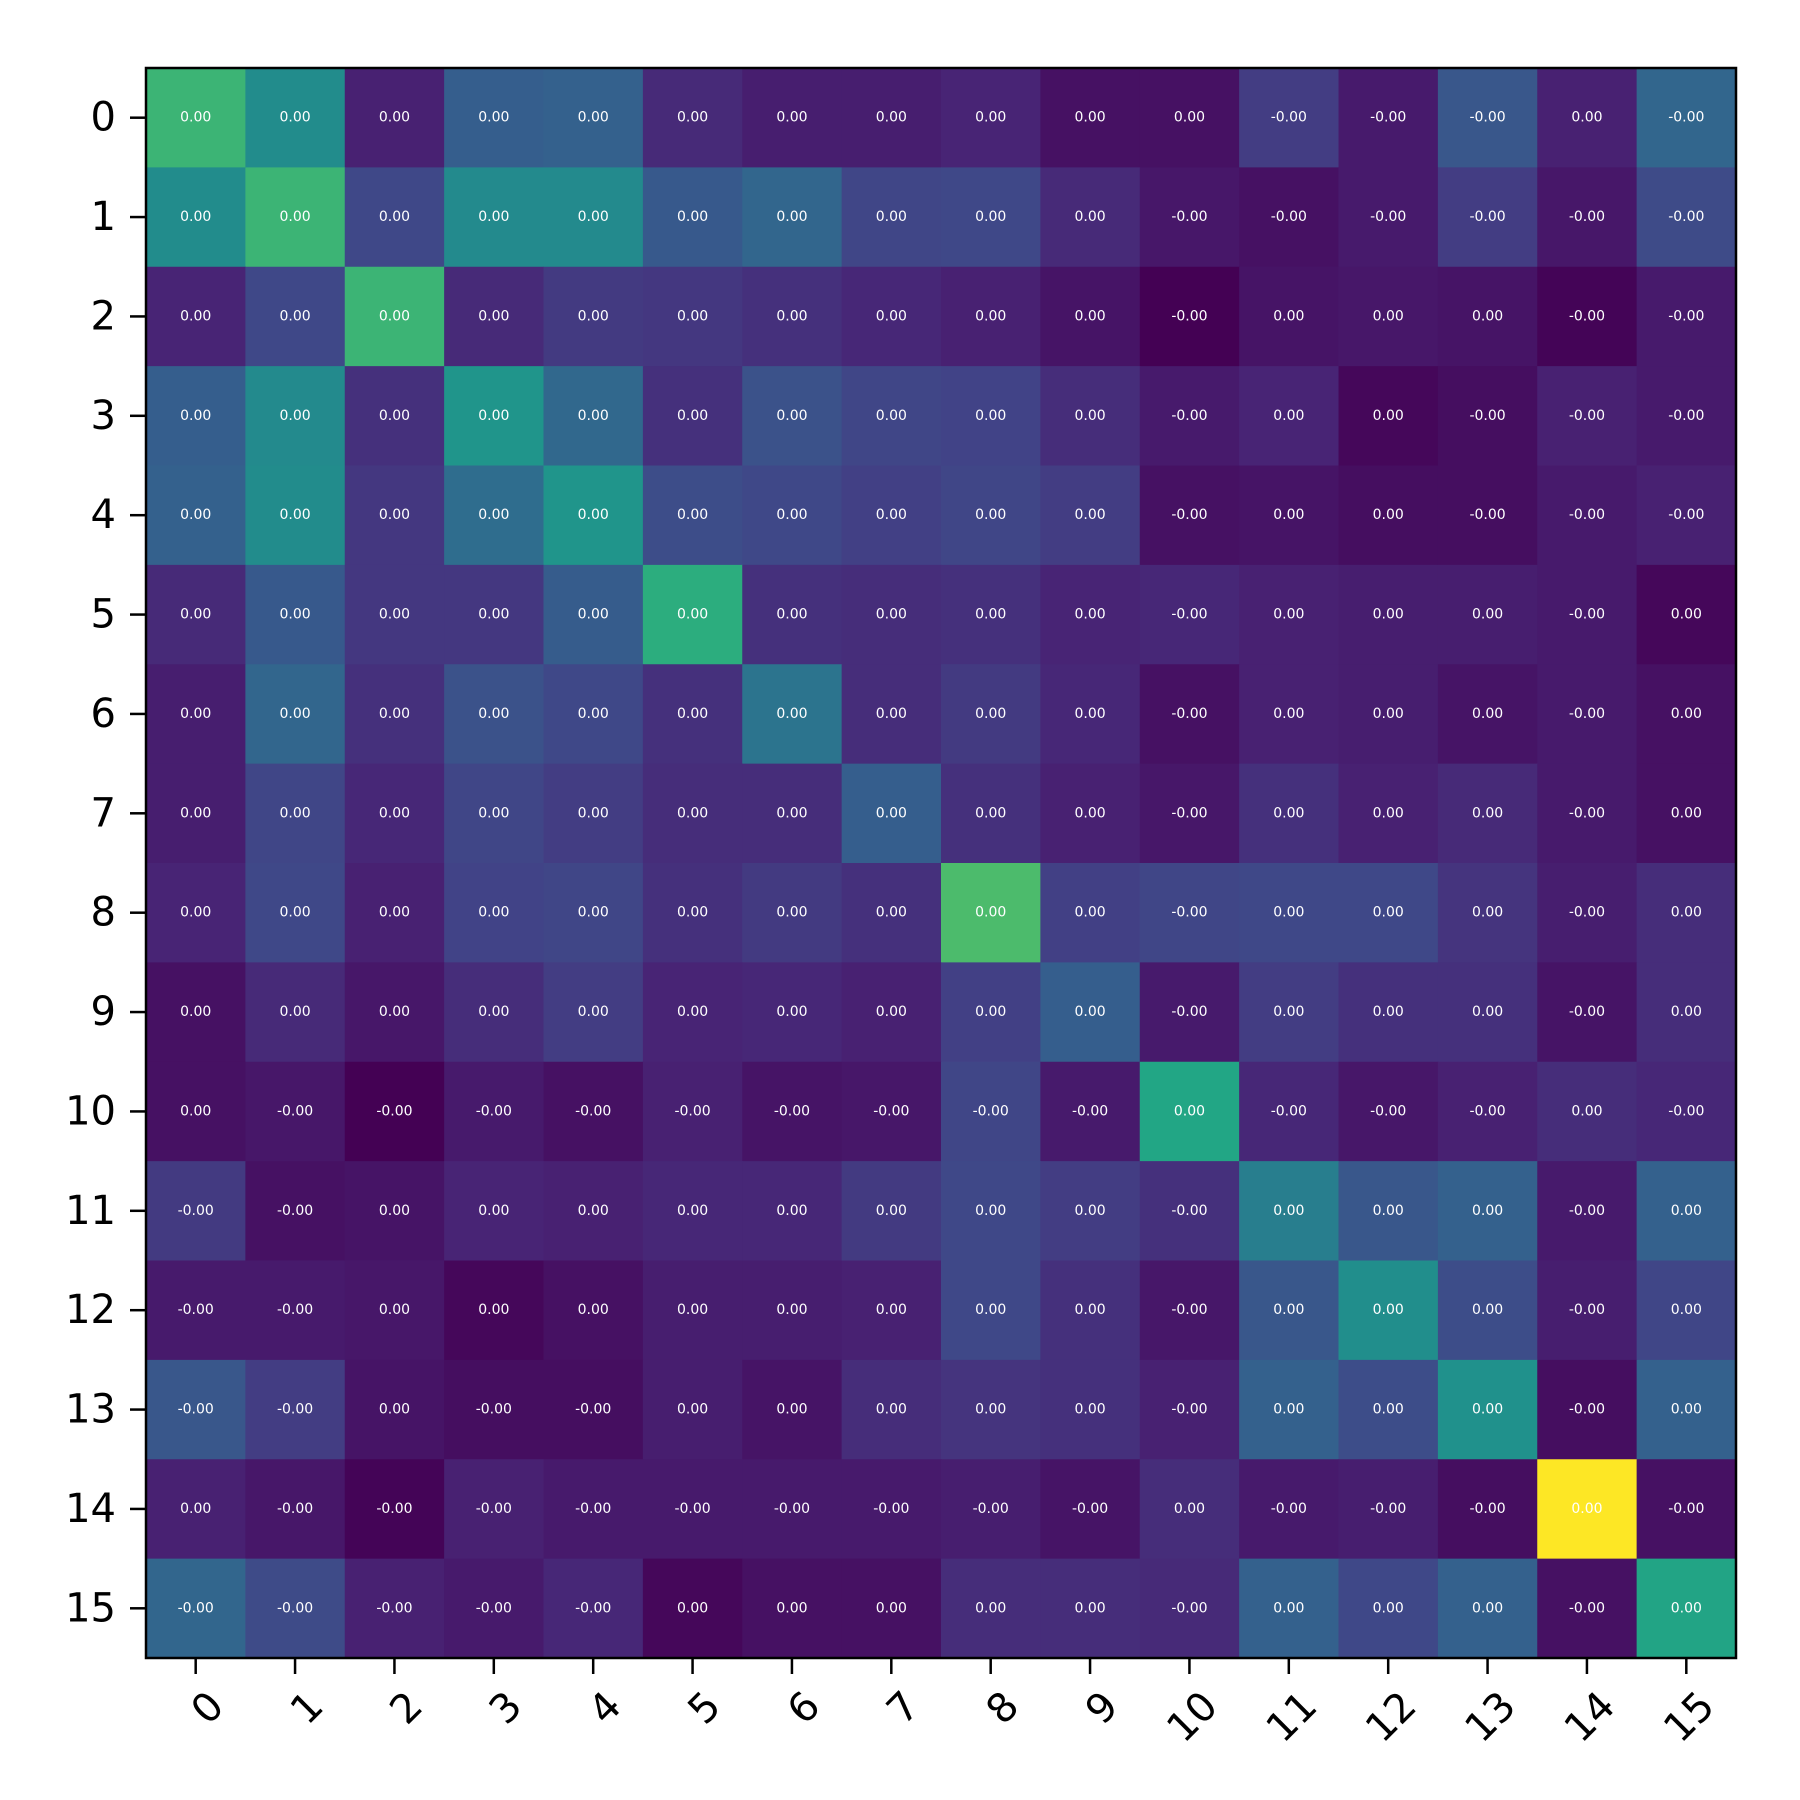 The height and width of the screenshot is (1800, 1800). Describe the element at coordinates (1587, 416) in the screenshot. I see `heatmap-cell-r3-c14` at that location.